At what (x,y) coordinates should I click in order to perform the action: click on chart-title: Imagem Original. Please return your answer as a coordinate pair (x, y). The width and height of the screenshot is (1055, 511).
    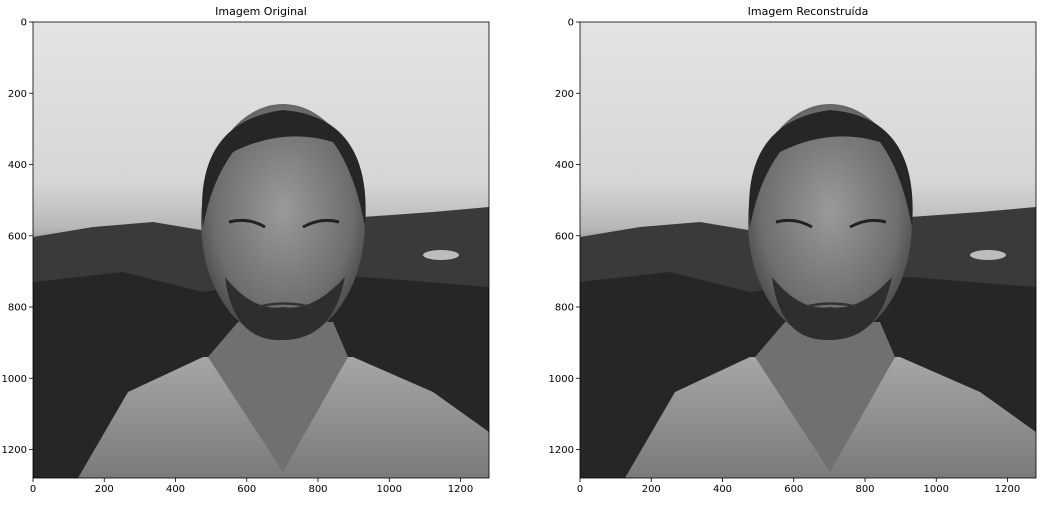
    Looking at the image, I should click on (261, 11).